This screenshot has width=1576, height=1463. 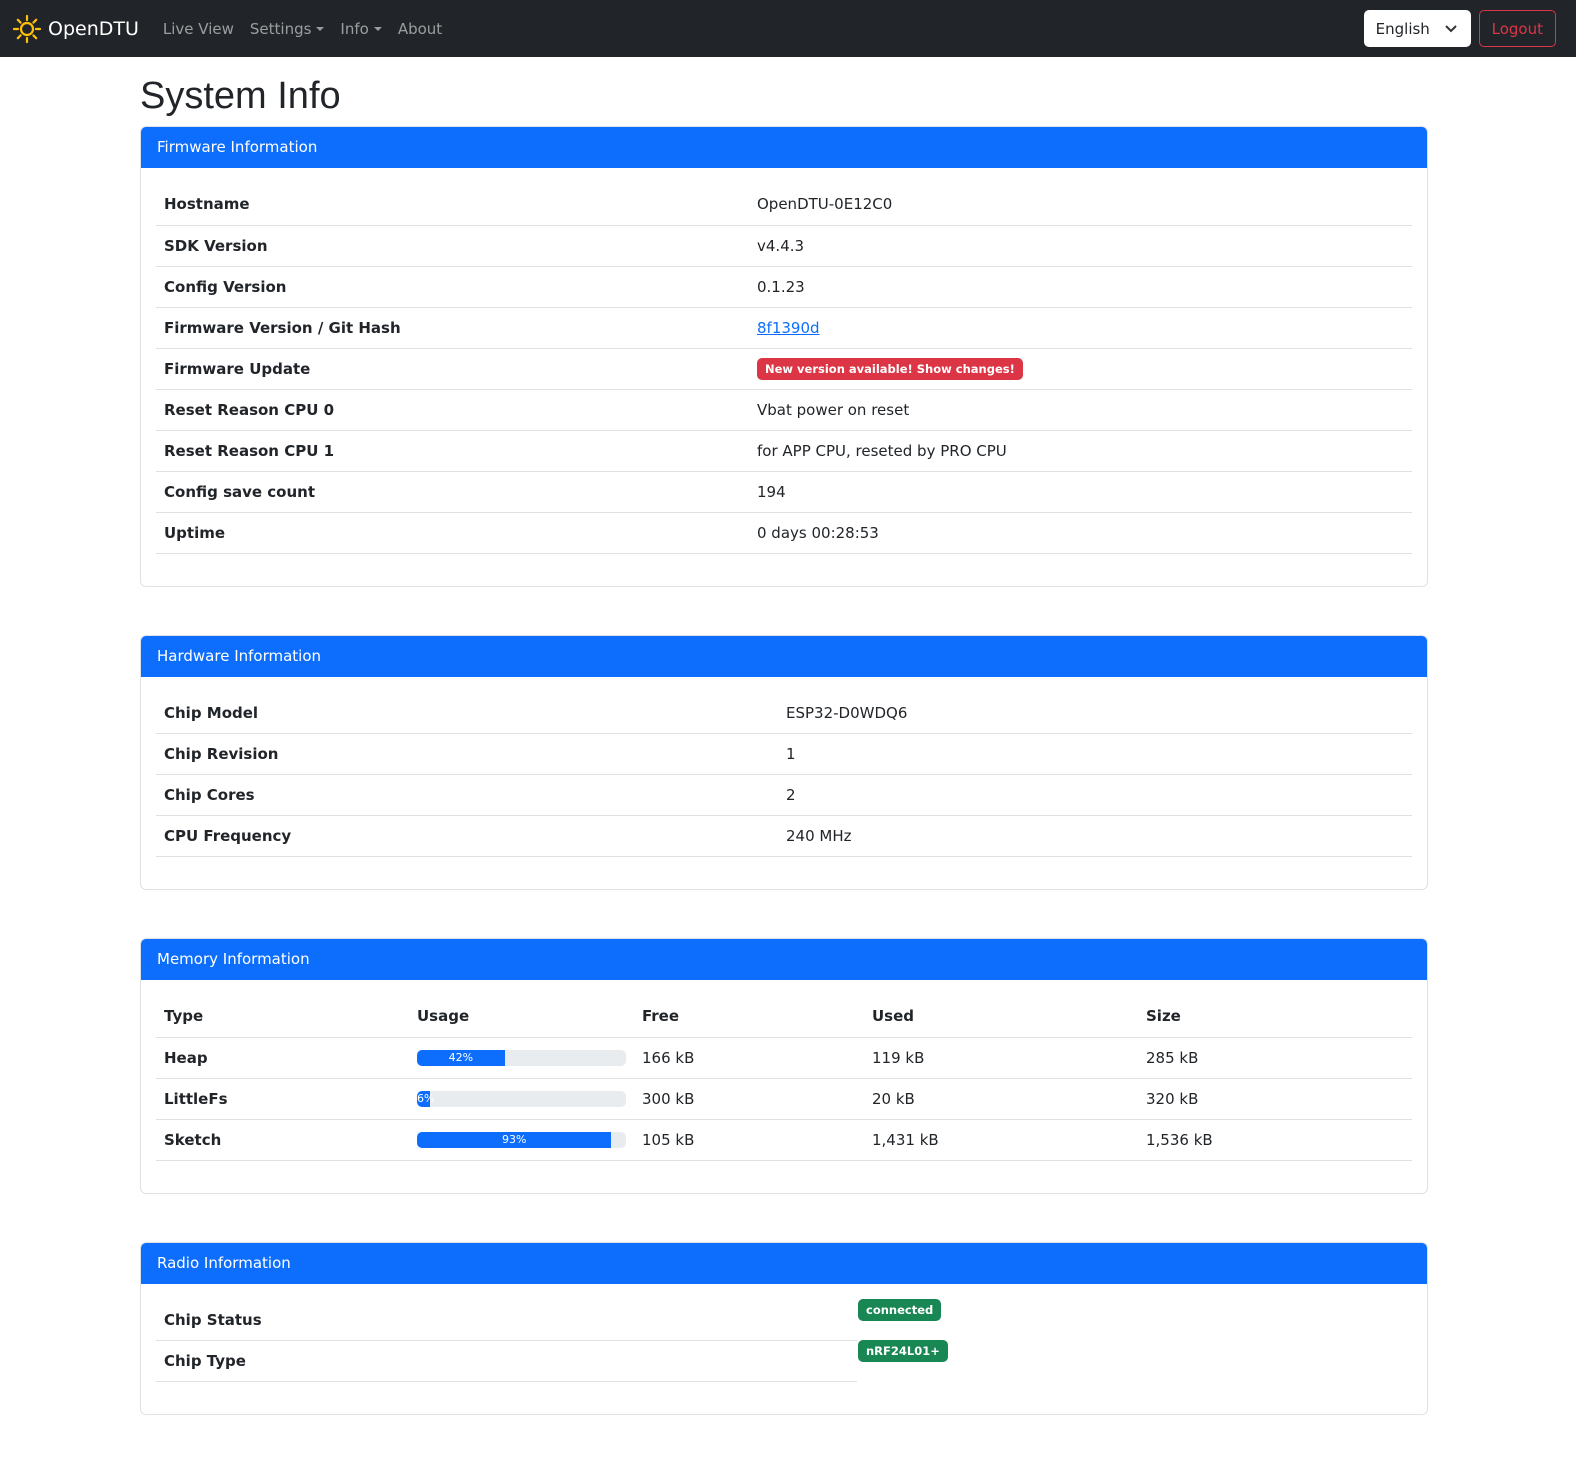 I want to click on size: 1,536 kB, so click(x=1275, y=1140).